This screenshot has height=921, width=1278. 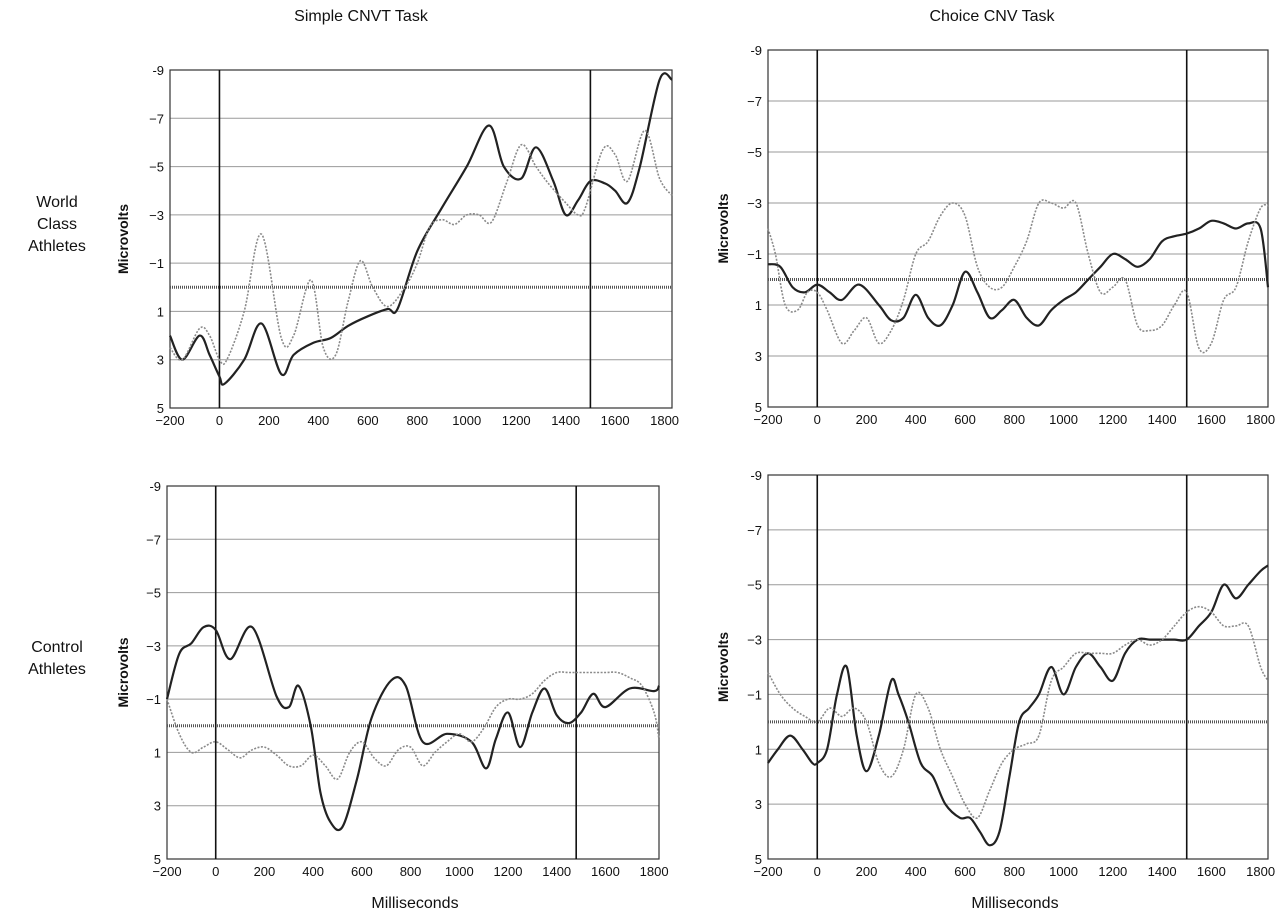 I want to click on row-label-world-class: World Class Athletes, so click(x=57, y=225).